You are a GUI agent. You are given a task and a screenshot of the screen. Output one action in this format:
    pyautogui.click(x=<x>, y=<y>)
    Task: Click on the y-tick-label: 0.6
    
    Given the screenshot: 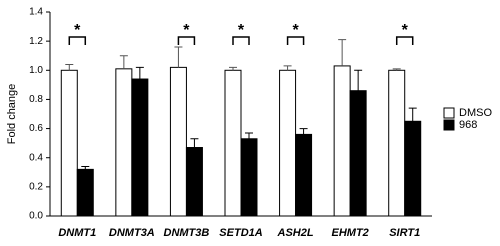 What is the action you would take?
    pyautogui.click(x=36, y=128)
    